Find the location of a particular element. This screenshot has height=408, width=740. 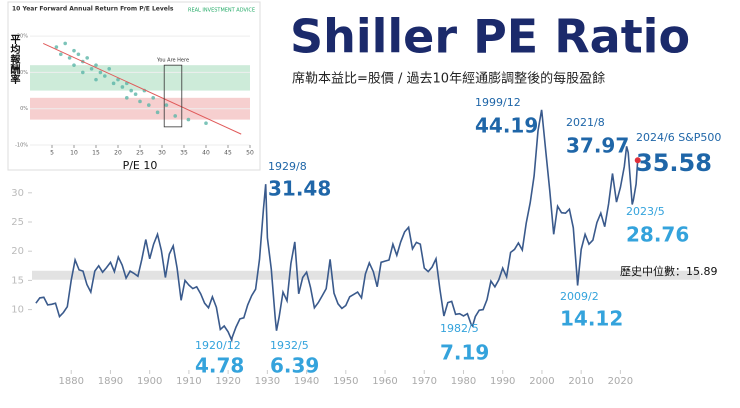

annotation-value: 6.39 is located at coordinates (294, 366).